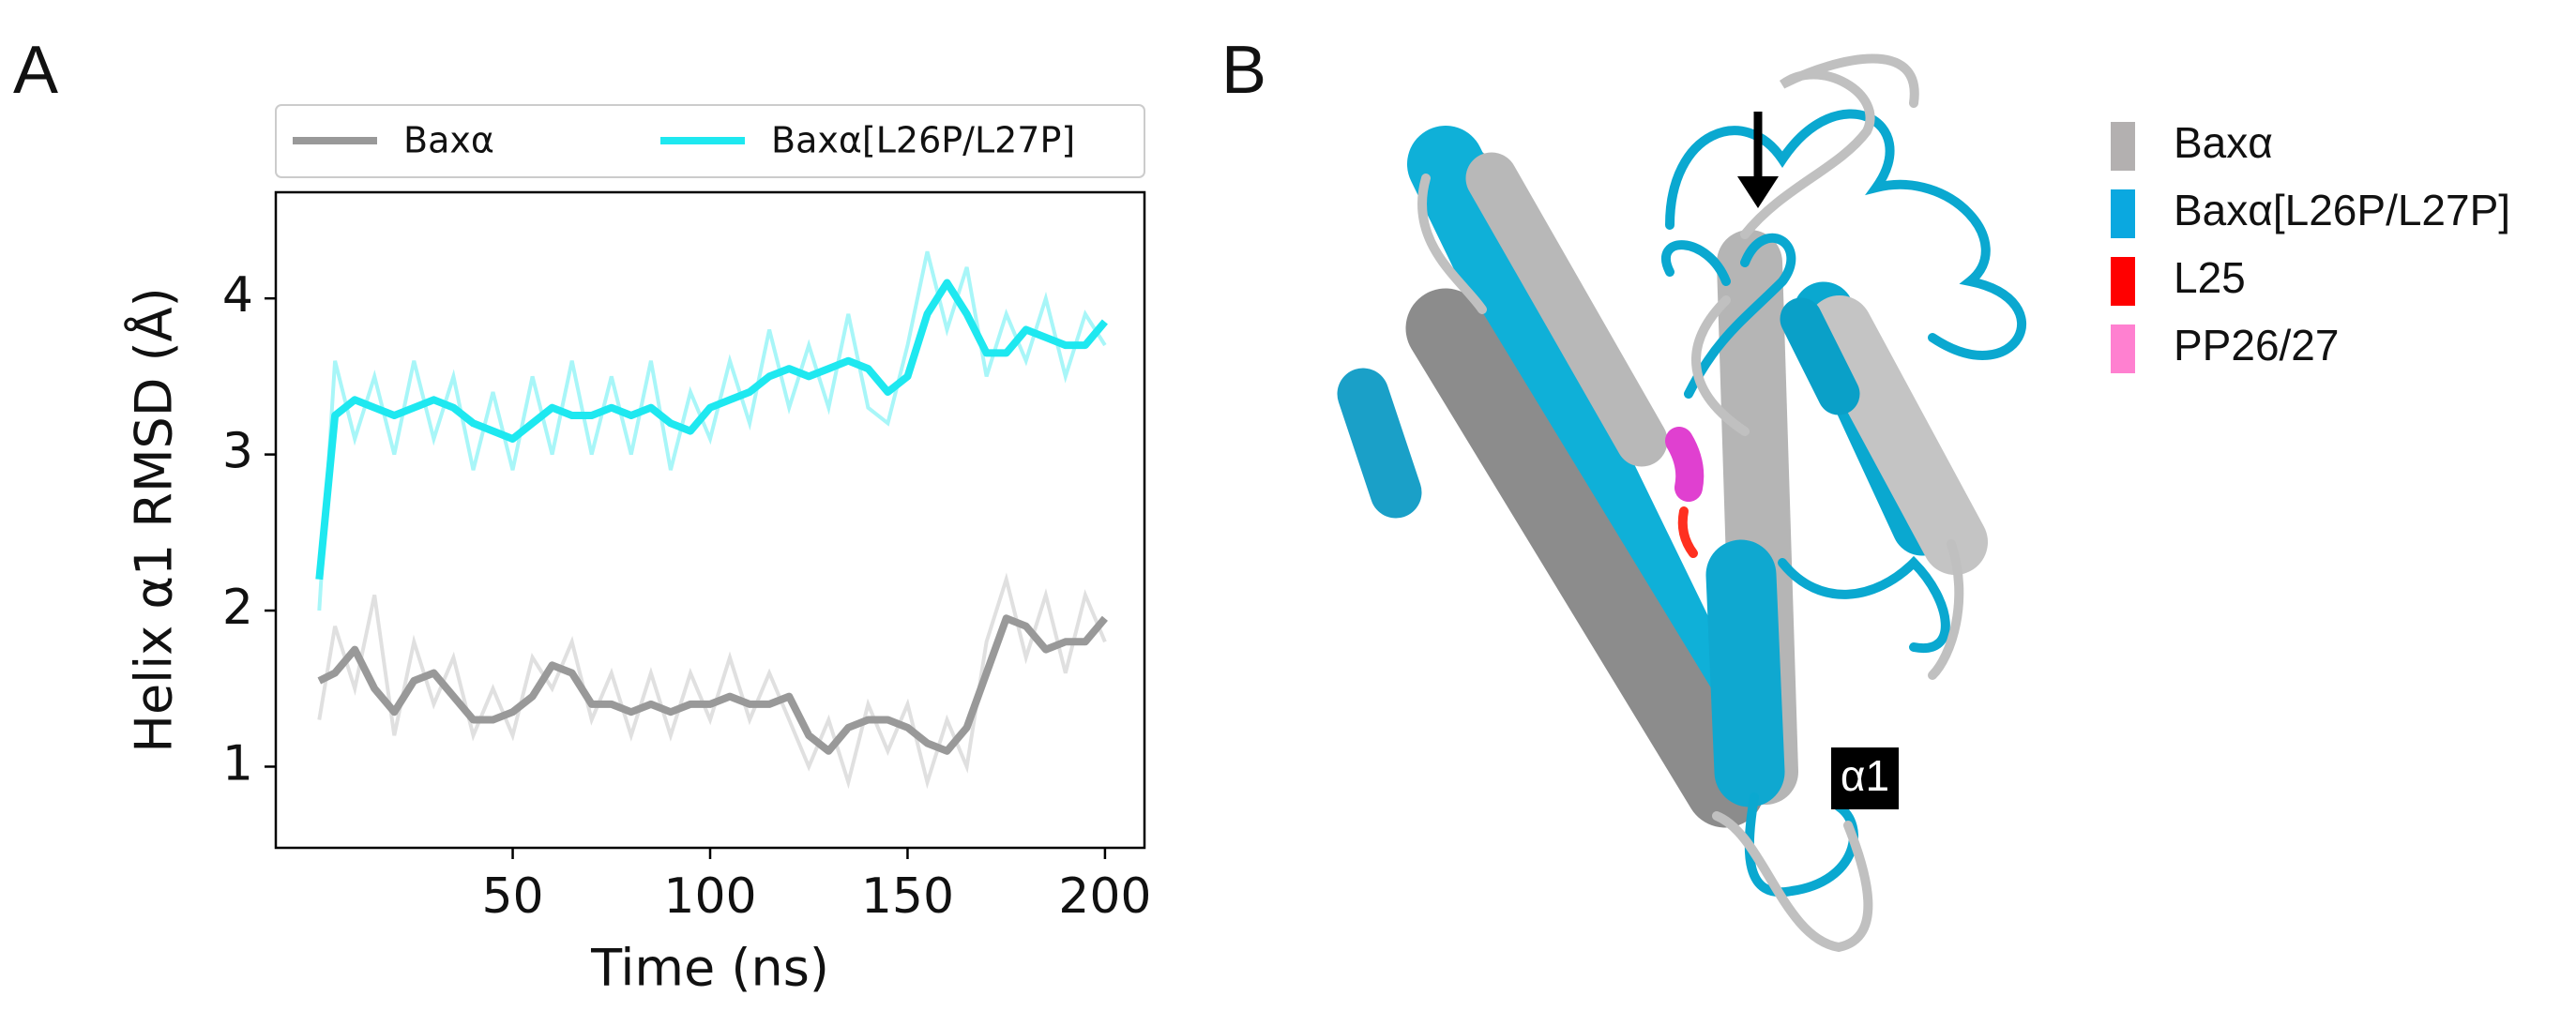 The image size is (2576, 1011). Describe the element at coordinates (237, 452) in the screenshot. I see `y-tick-label: 3` at that location.